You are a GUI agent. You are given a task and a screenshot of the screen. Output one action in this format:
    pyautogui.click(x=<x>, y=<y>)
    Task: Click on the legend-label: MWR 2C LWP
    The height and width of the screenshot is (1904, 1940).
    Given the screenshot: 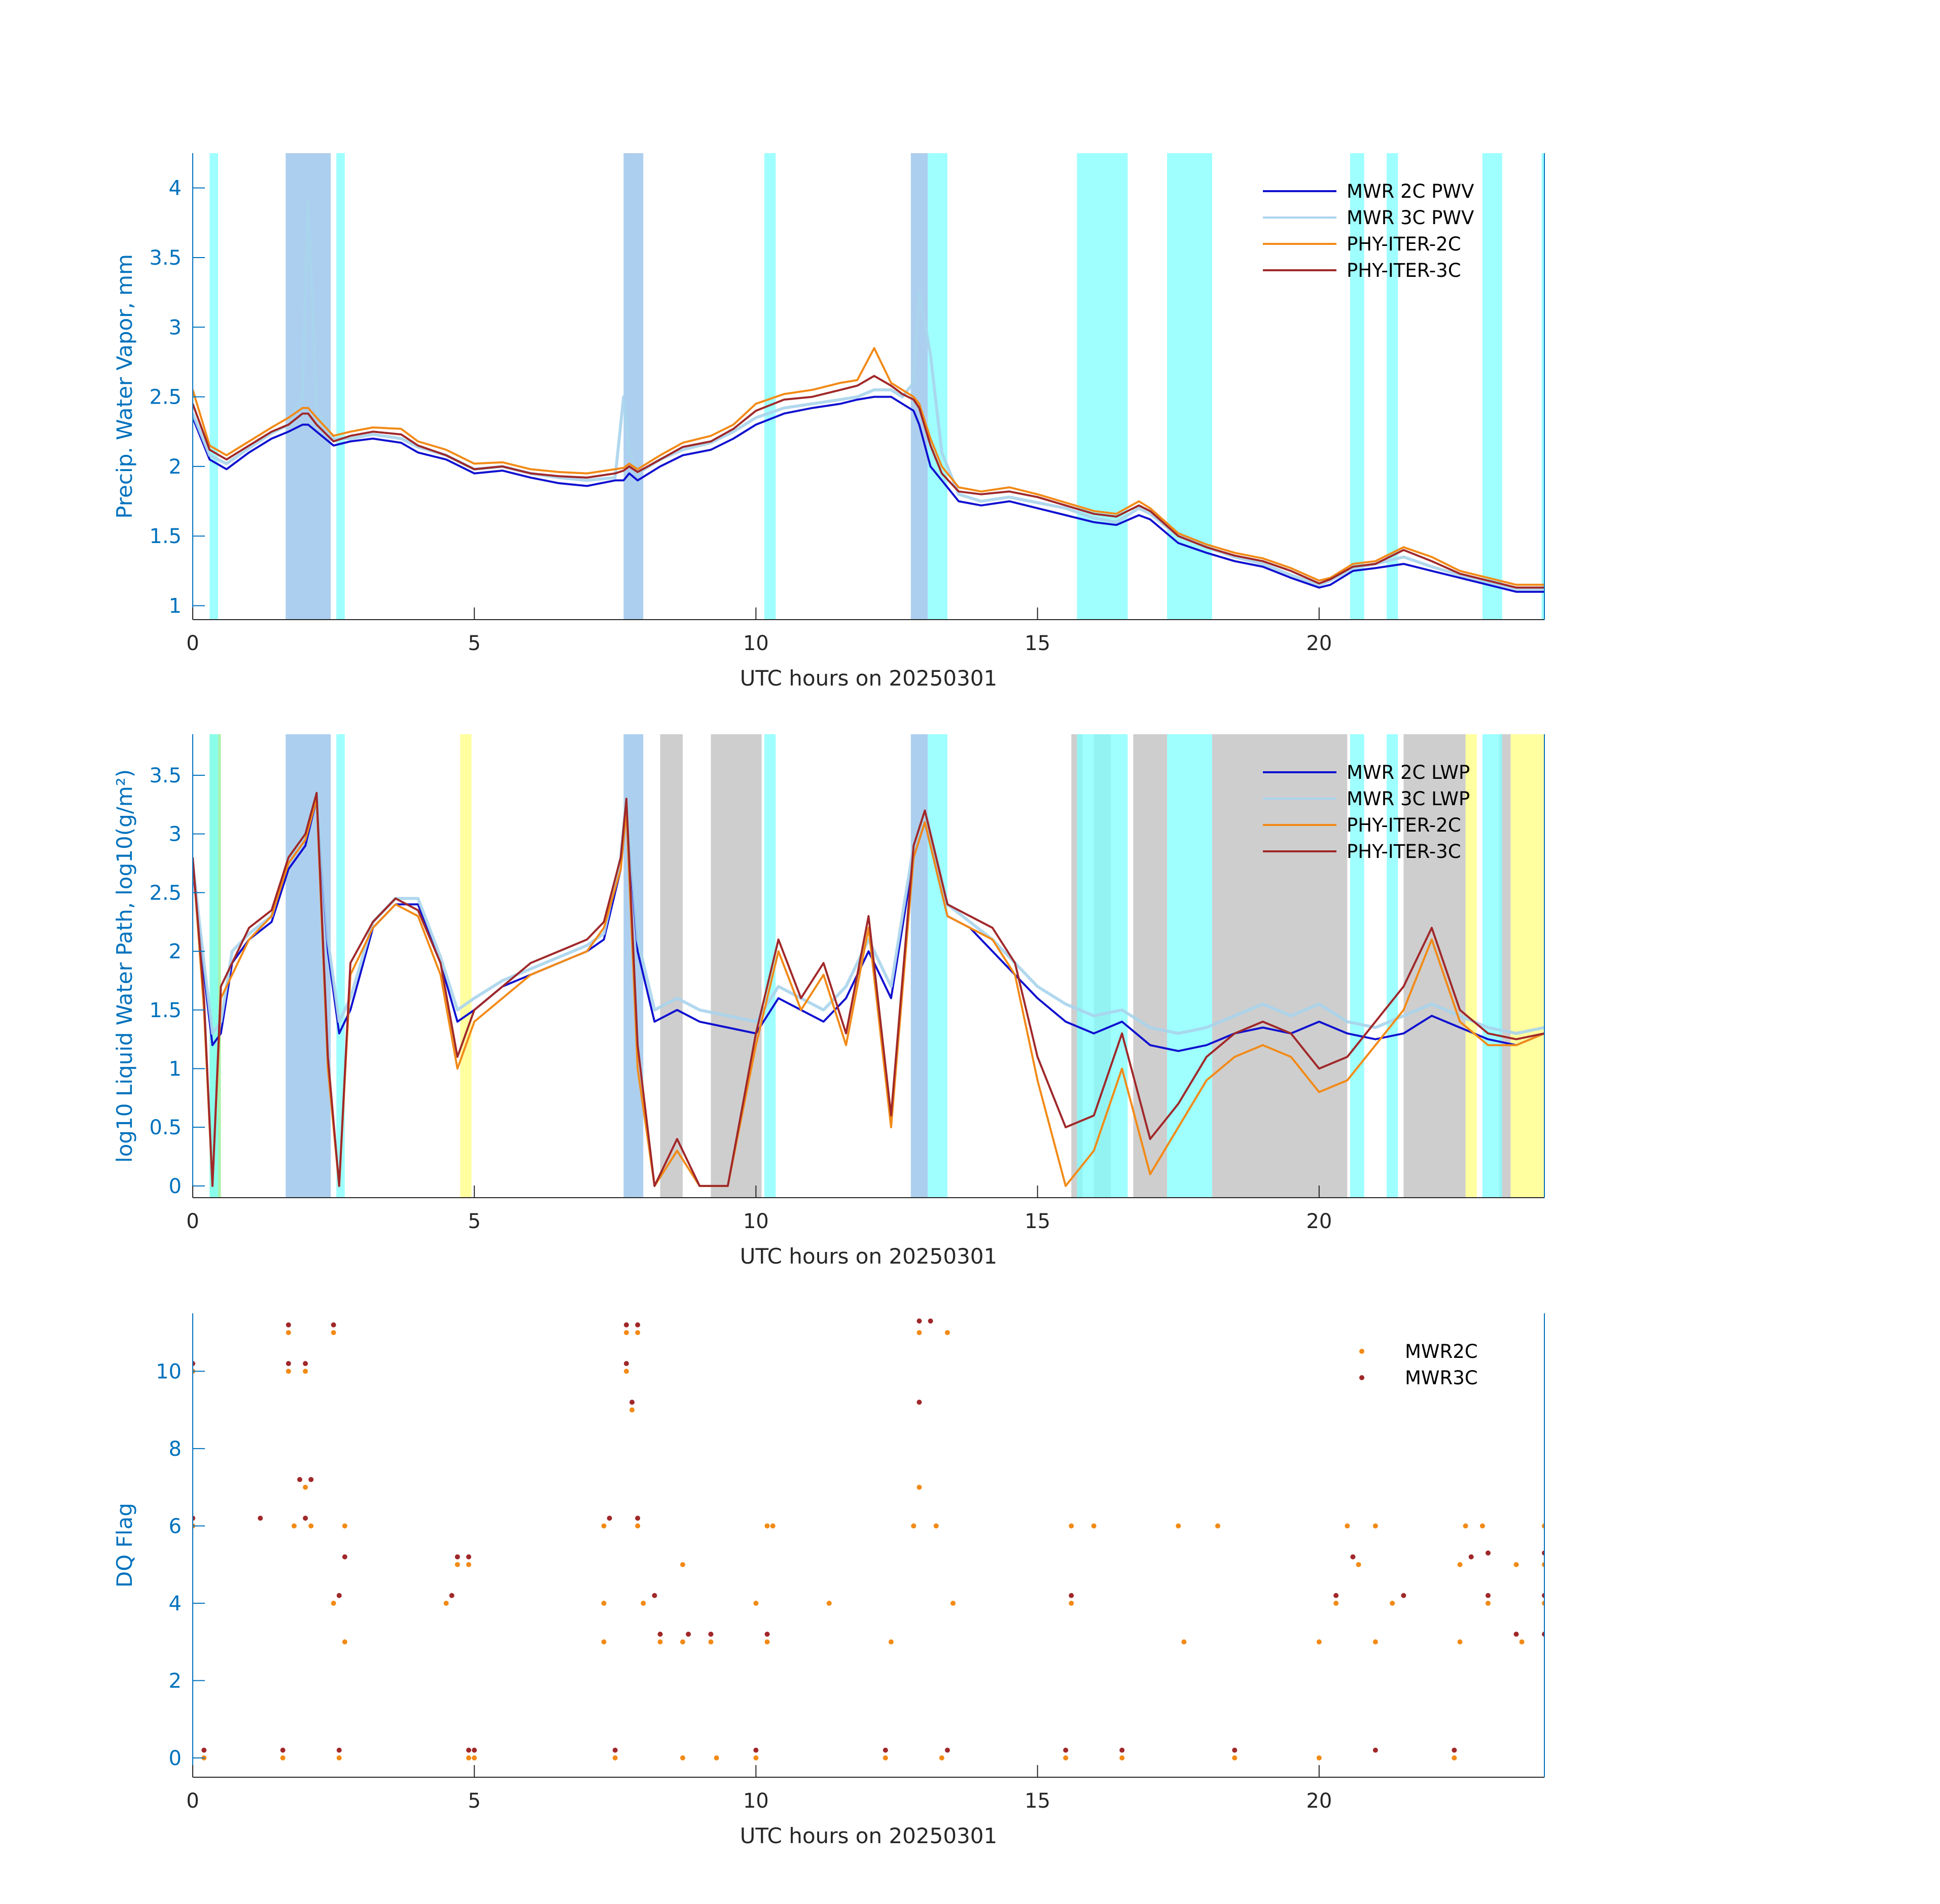 What is the action you would take?
    pyautogui.click(x=1408, y=772)
    